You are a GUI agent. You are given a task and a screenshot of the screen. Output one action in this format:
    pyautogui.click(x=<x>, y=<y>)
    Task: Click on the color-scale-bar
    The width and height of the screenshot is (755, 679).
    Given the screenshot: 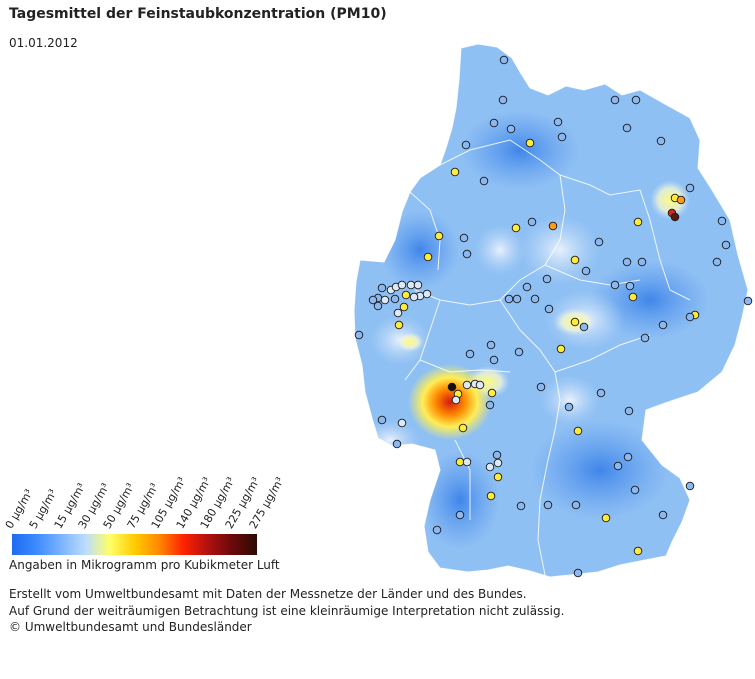 What is the action you would take?
    pyautogui.click(x=134, y=544)
    